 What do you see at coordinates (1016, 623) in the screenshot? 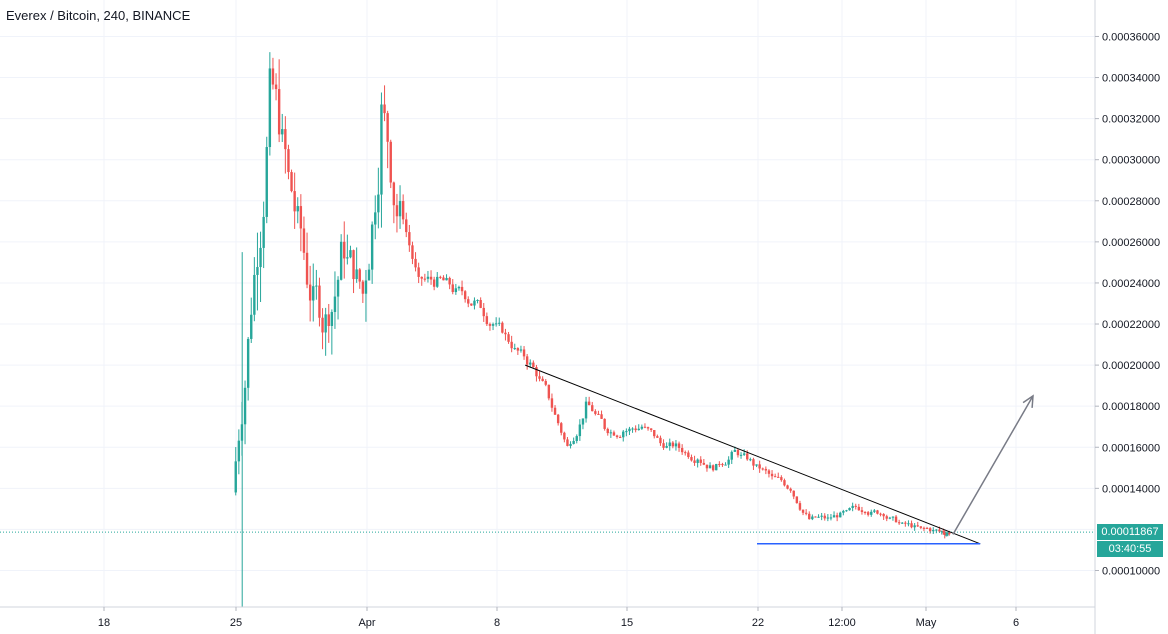
I see `time-tick-label: 6` at bounding box center [1016, 623].